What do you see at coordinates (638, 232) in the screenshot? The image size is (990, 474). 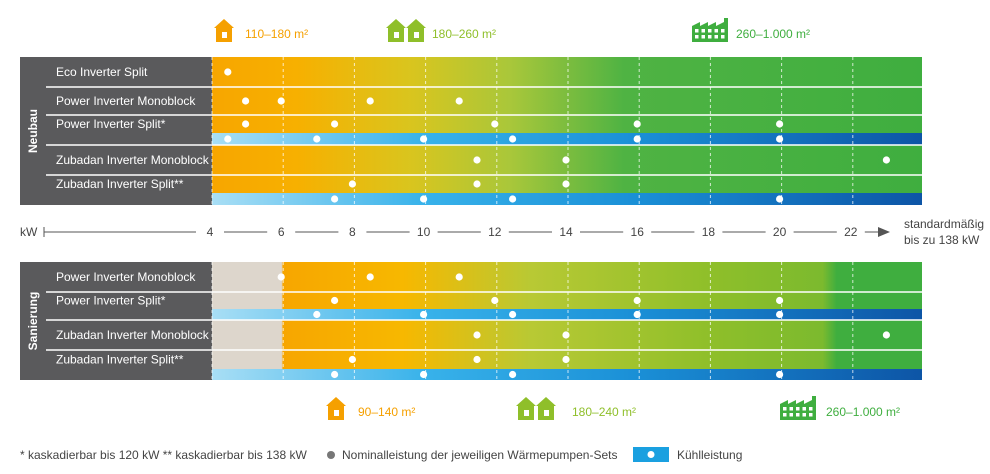 I see `x-tick-label: 16` at bounding box center [638, 232].